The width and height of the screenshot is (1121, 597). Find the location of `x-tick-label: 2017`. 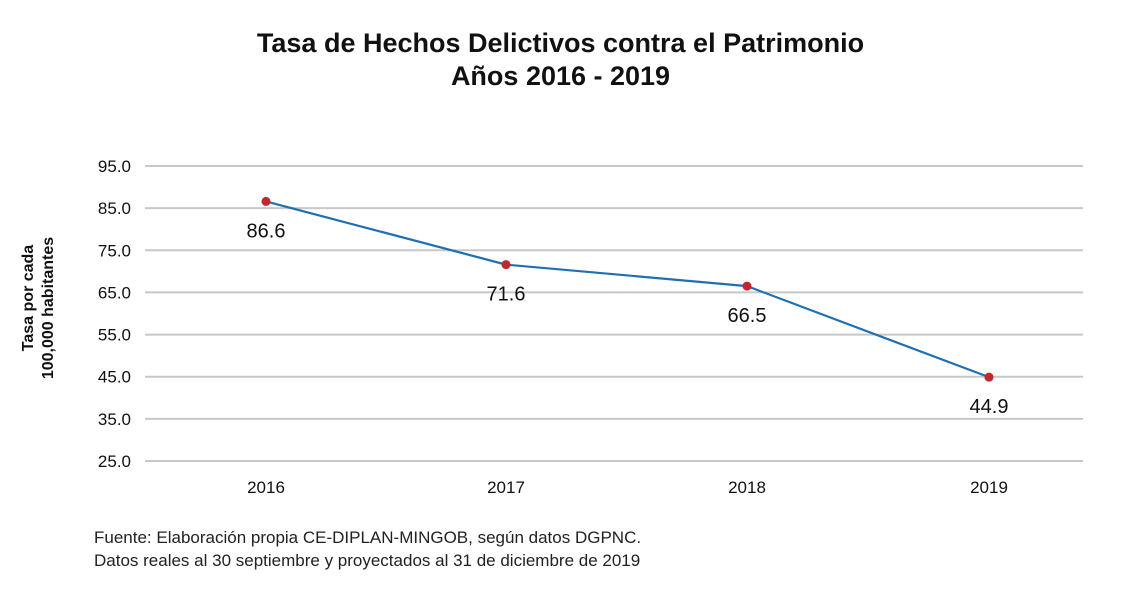

x-tick-label: 2017 is located at coordinates (506, 487).